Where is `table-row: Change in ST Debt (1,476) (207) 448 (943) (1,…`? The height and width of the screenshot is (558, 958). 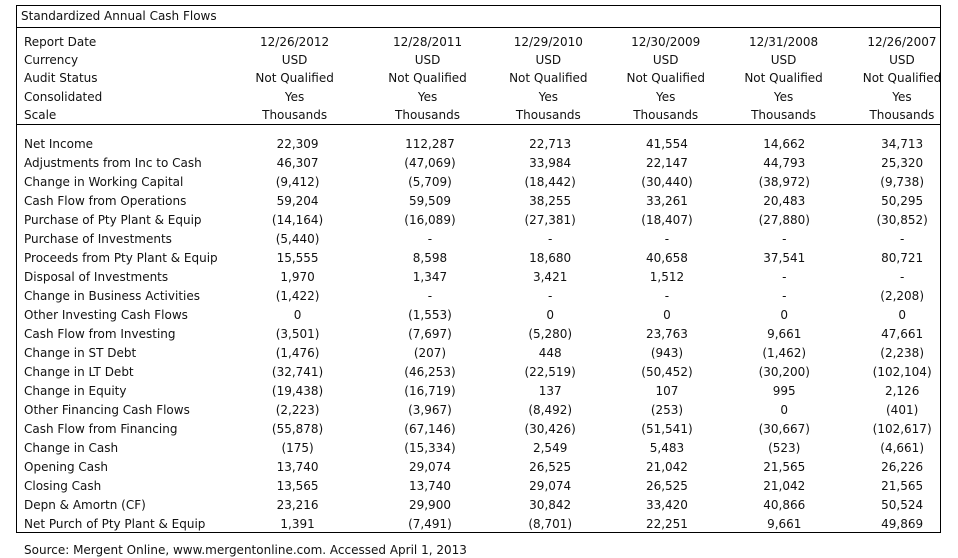 table-row: Change in ST Debt (1,476) (207) 448 (943) (1,… is located at coordinates (489, 352).